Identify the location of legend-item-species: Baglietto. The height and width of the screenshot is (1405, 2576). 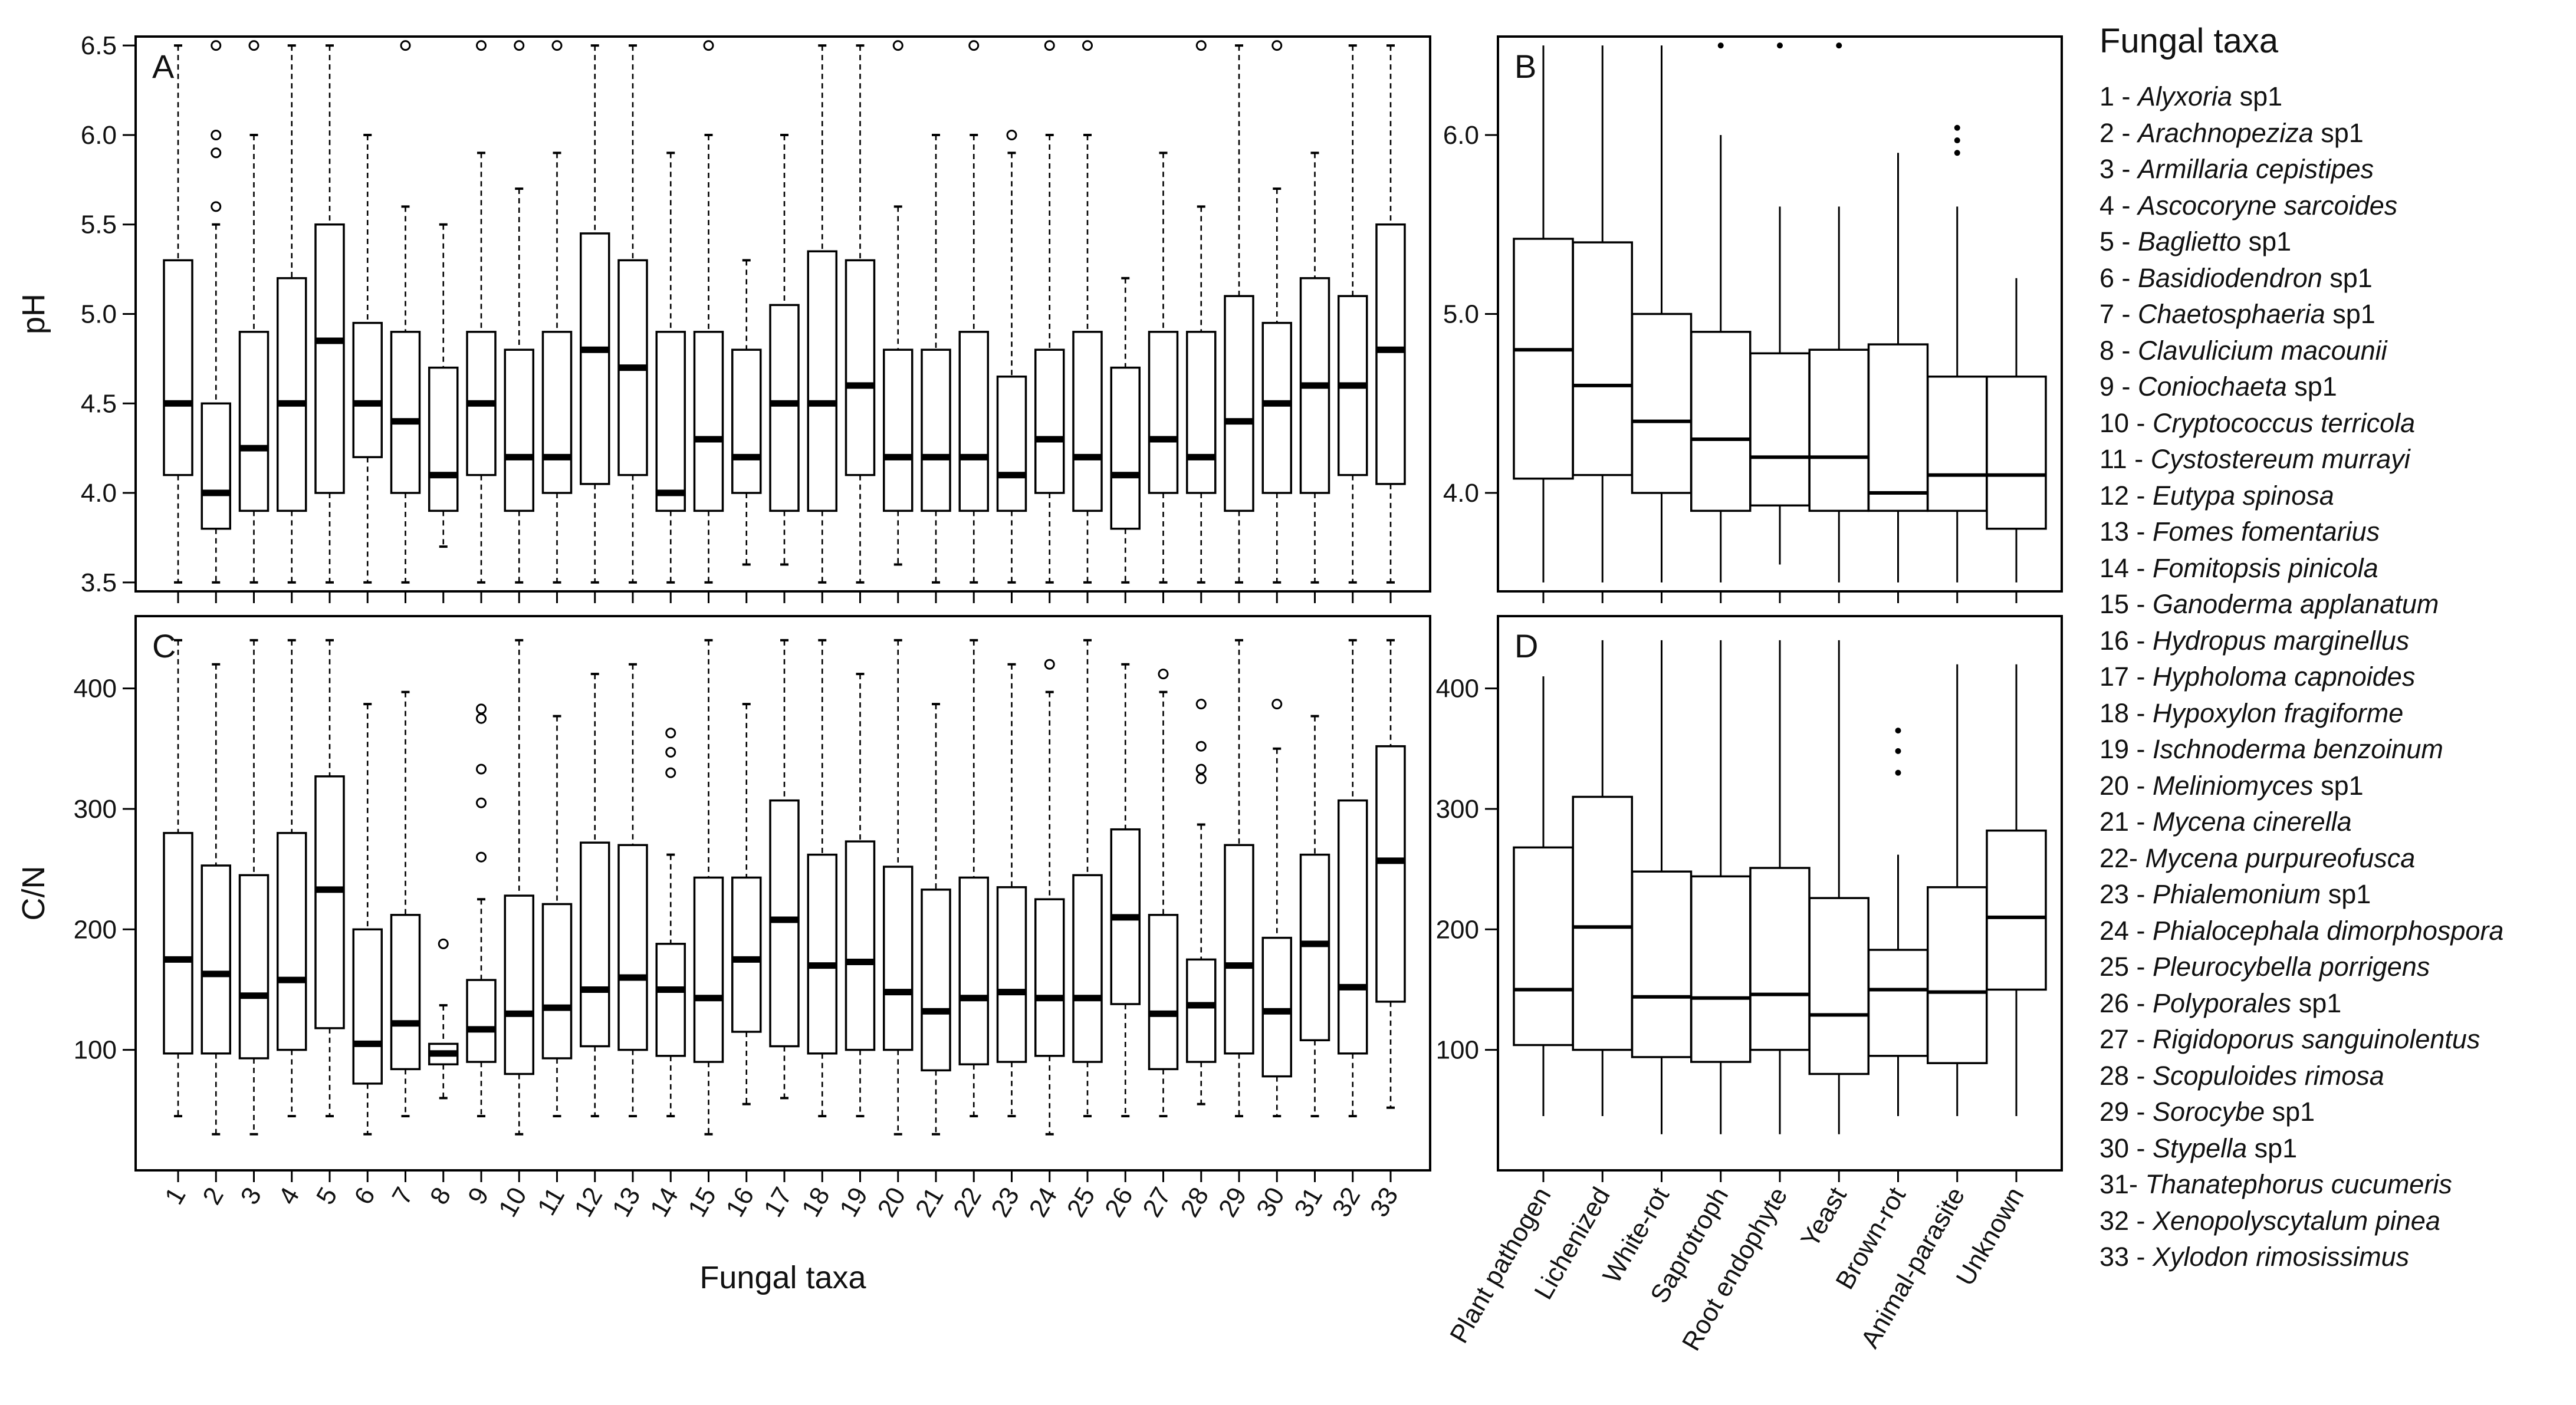
(2190, 241).